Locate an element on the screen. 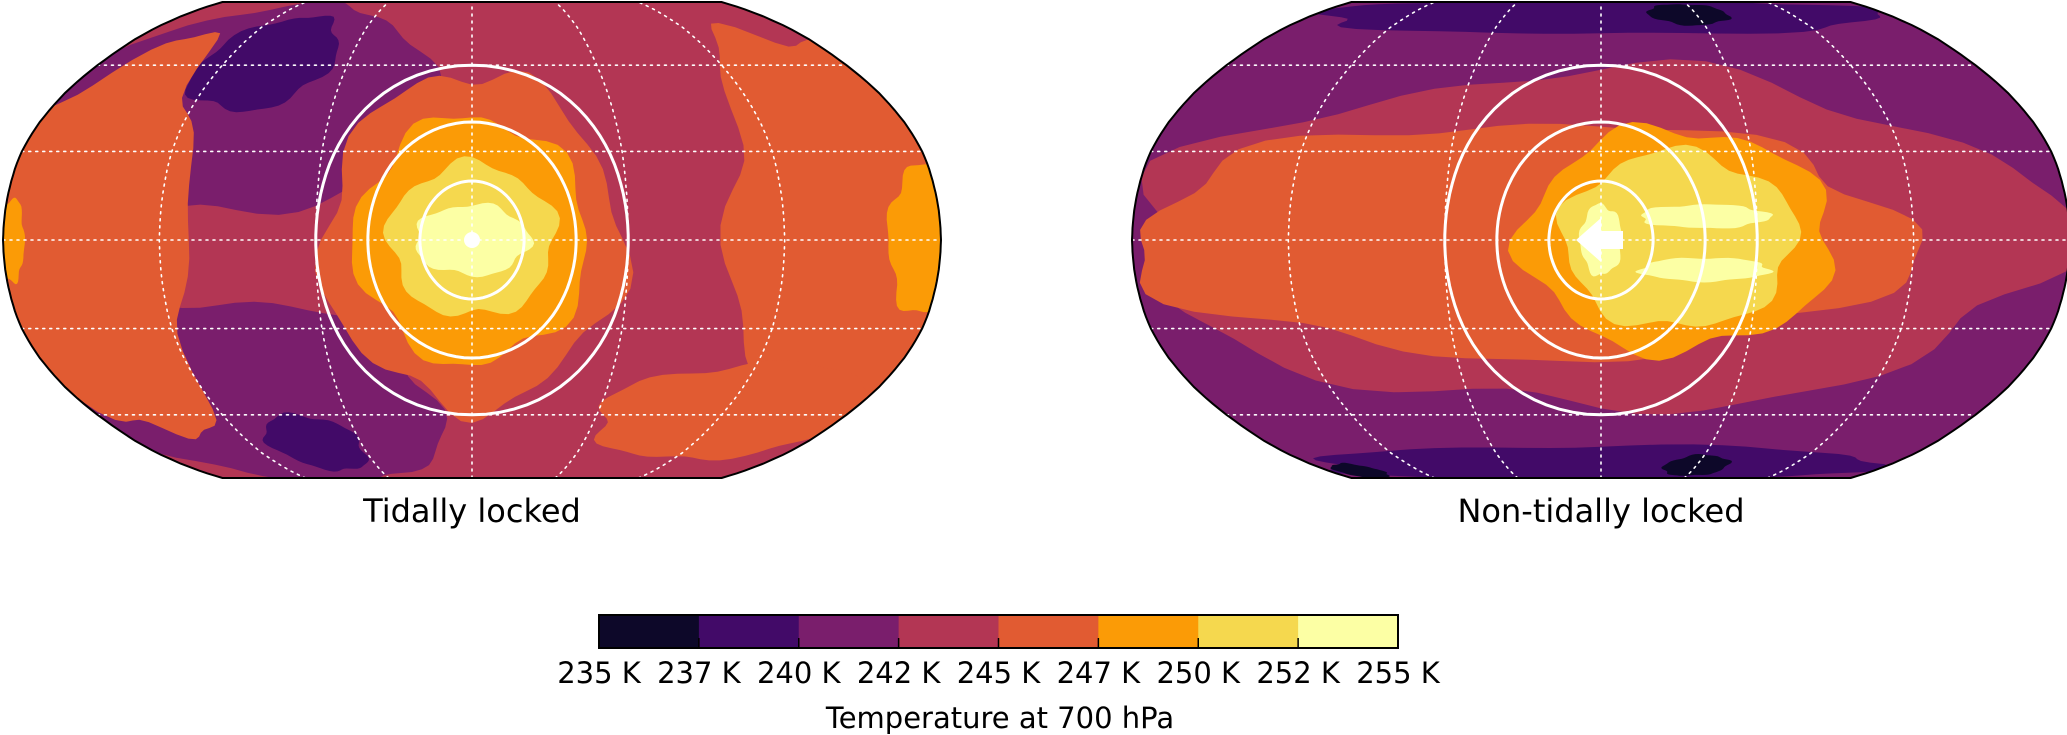 This screenshot has height=735, width=2067. colorbar-tick-label: 235 K is located at coordinates (599, 673).